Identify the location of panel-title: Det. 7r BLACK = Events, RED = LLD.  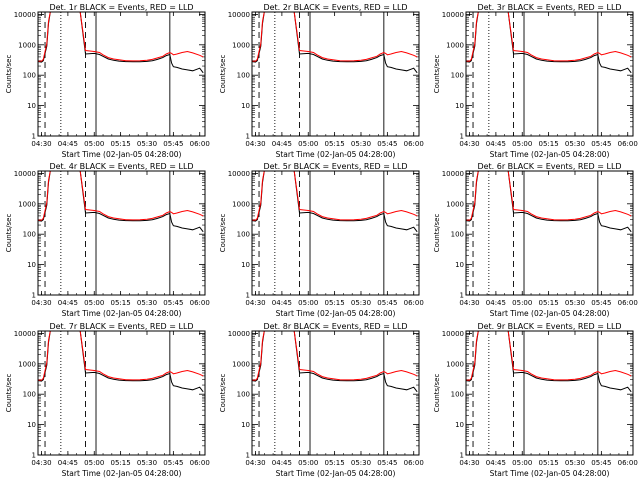
(121, 326).